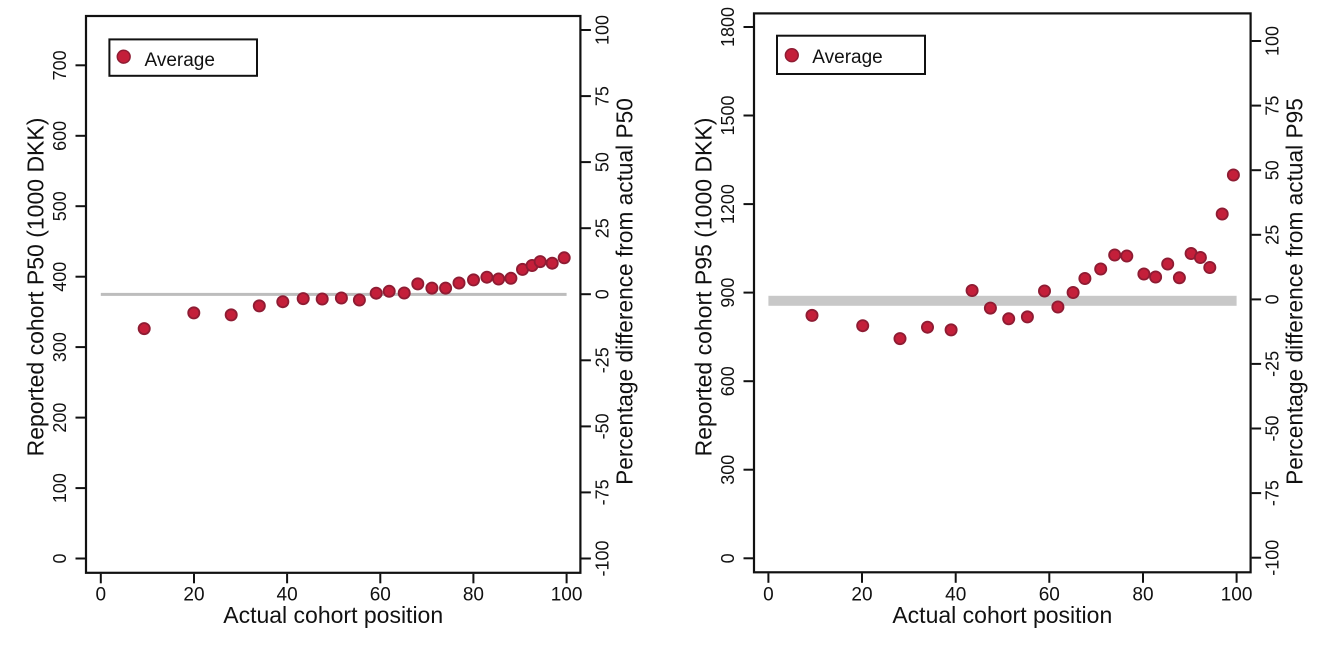 The height and width of the screenshot is (647, 1327). Describe the element at coordinates (36, 287) in the screenshot. I see `svg-text: Reported cohort P50 (1000 DKK)` at that location.